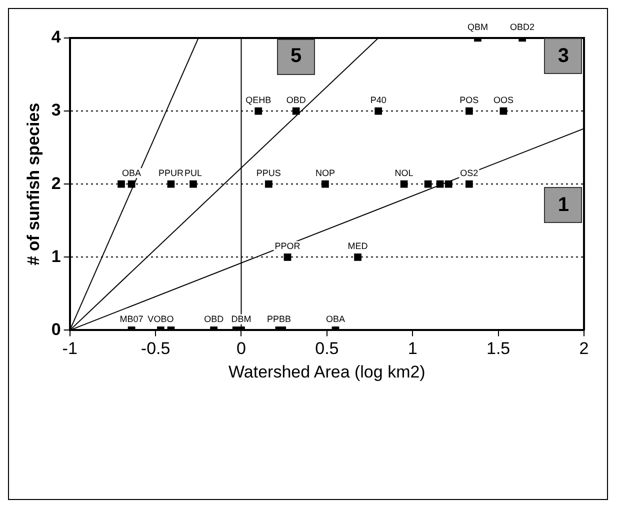 The width and height of the screenshot is (620, 507). What do you see at coordinates (56, 256) in the screenshot?
I see `y-tick-label: 1` at bounding box center [56, 256].